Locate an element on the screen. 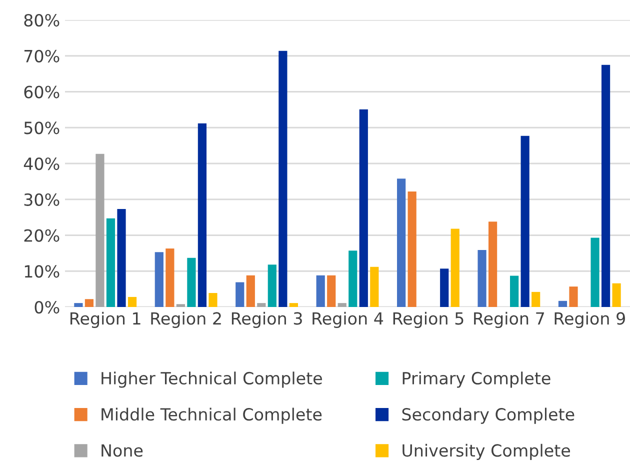 Image resolution: width=630 pixels, height=475 pixels. y-tick-label: 20% is located at coordinates (42, 235).